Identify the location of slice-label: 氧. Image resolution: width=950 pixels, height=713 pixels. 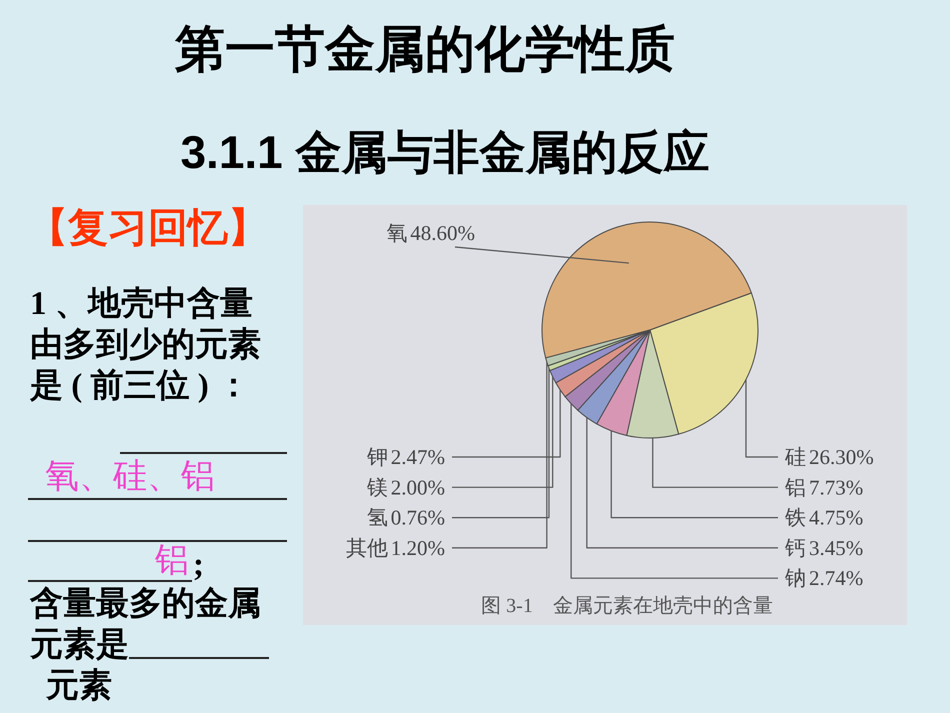
(397, 233).